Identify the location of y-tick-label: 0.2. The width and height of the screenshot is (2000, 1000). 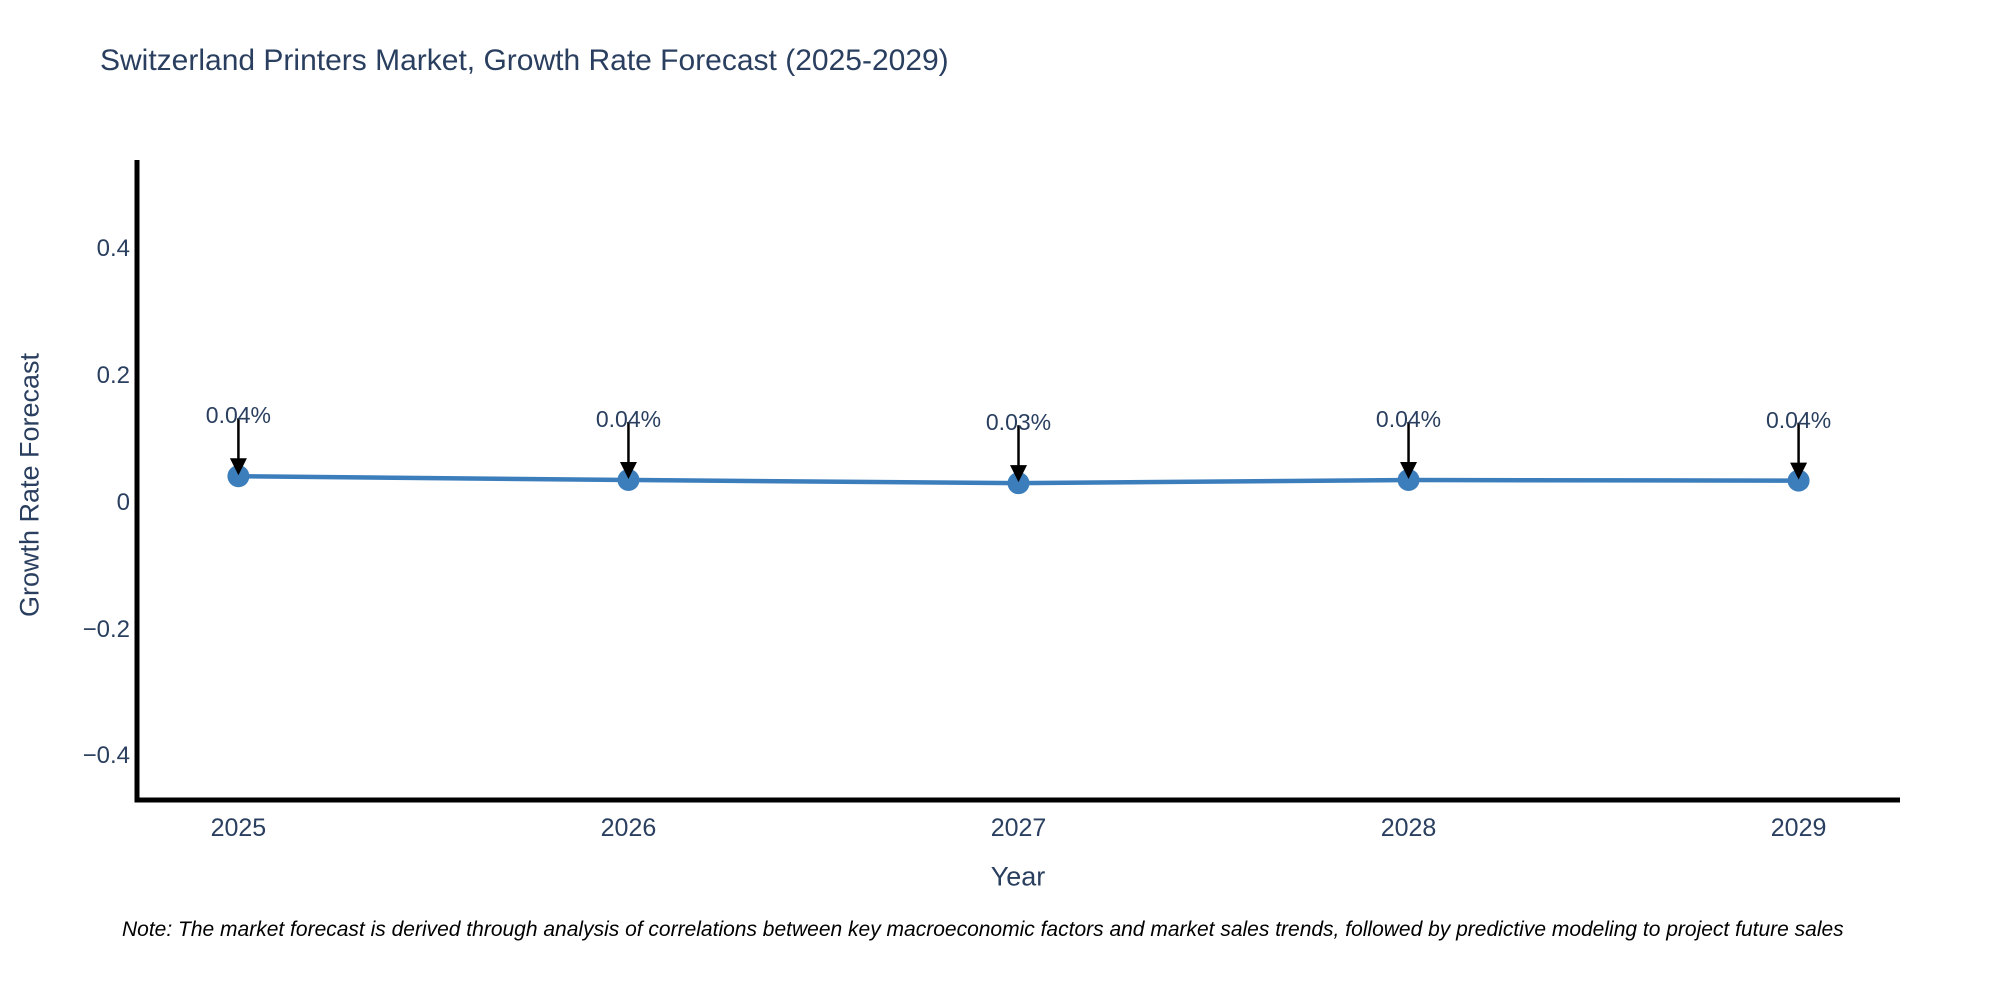
(113, 376).